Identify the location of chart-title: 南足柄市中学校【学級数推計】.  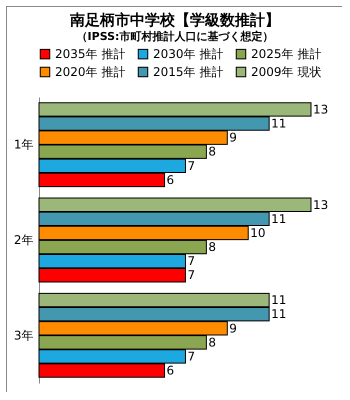
(174, 20).